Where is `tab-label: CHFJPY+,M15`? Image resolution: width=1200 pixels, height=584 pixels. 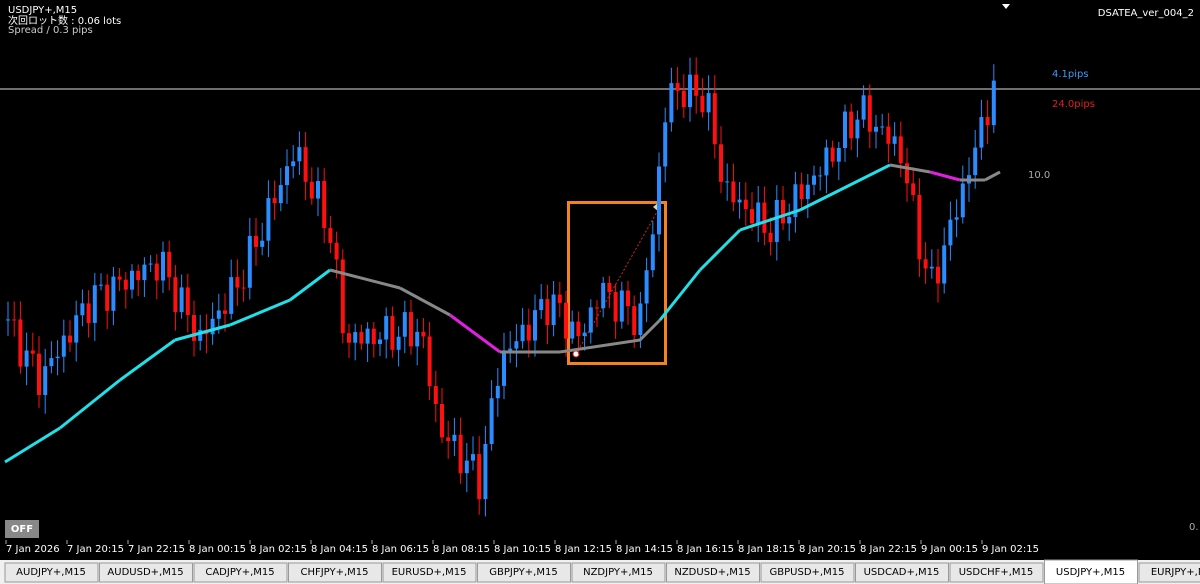 tab-label: CHFJPY+,M15 is located at coordinates (334, 572).